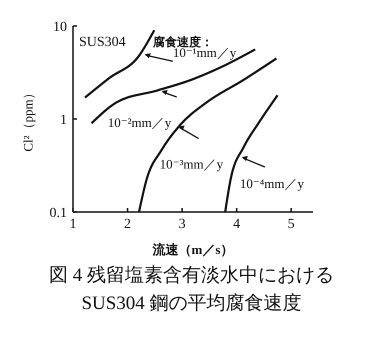 The width and height of the screenshot is (383, 340). I want to click on x-tick-label: 1, so click(73, 224).